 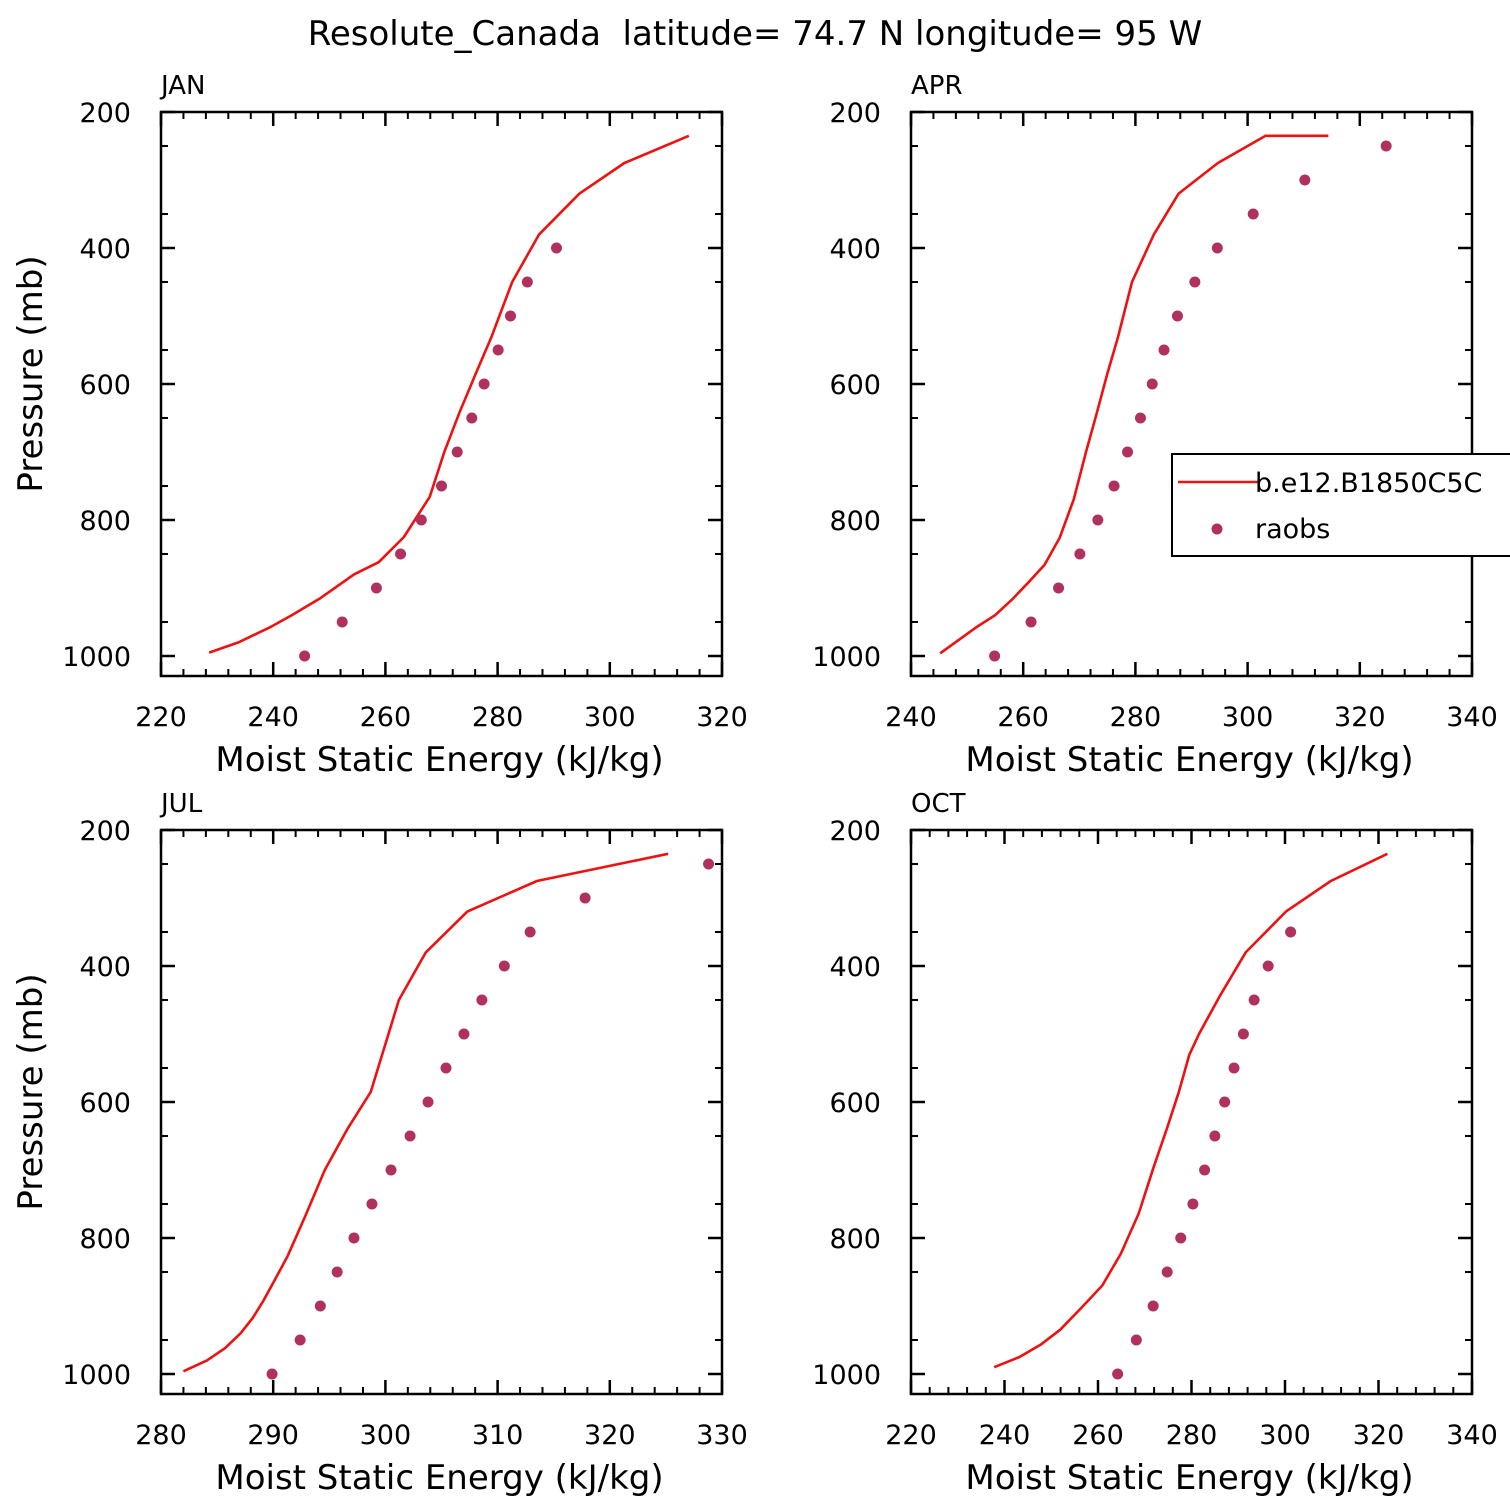 I want to click on panel-label: JUL, so click(x=181, y=804).